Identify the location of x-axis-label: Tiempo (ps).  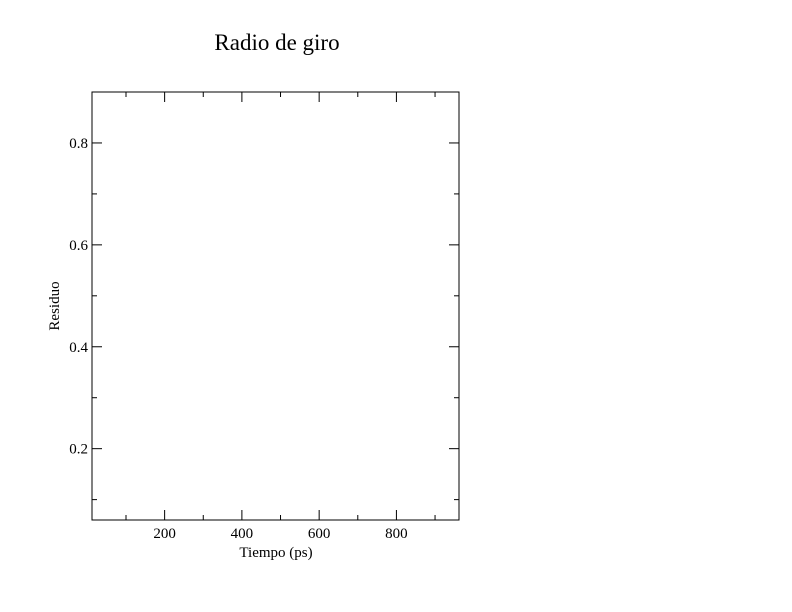
(275, 553).